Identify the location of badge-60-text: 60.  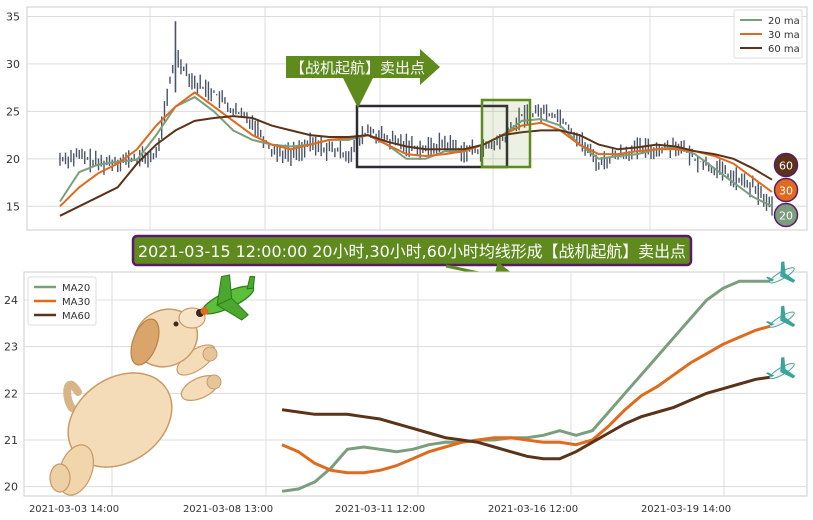
(786, 166).